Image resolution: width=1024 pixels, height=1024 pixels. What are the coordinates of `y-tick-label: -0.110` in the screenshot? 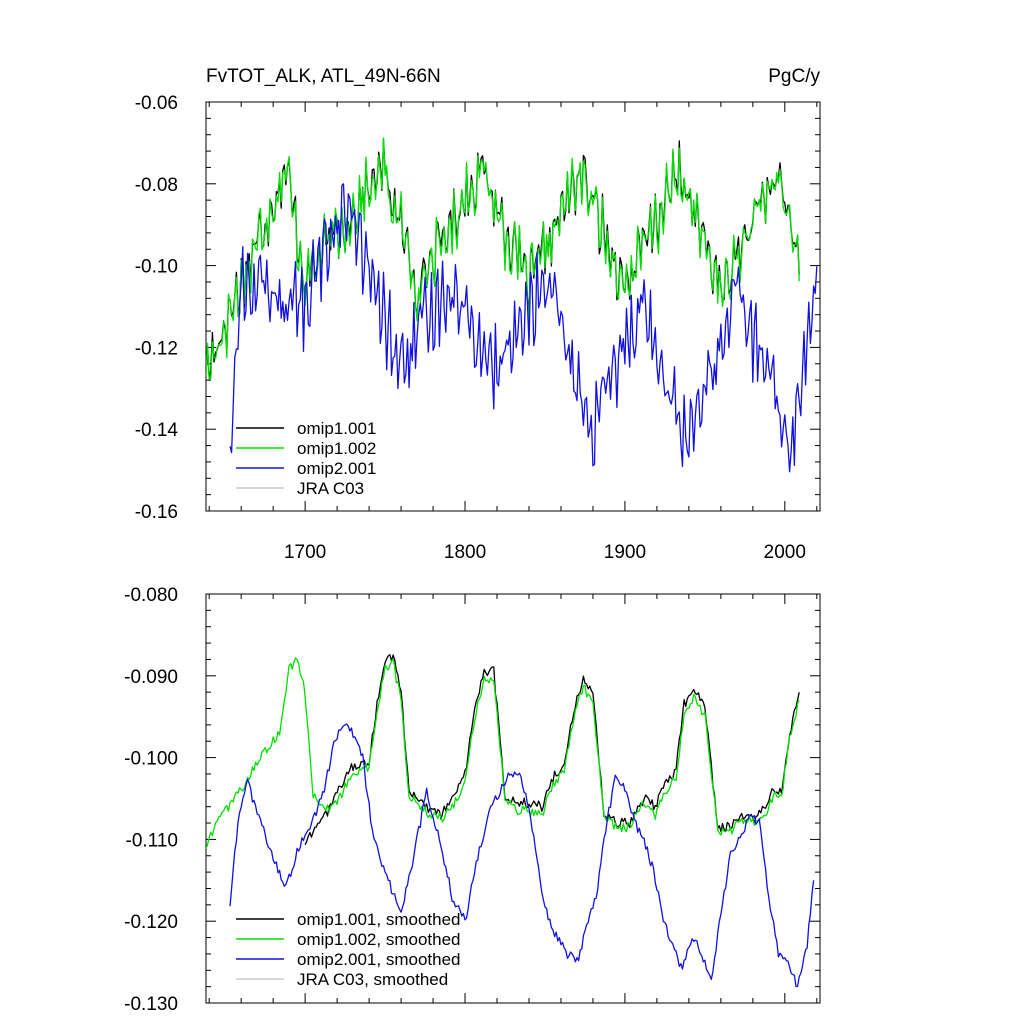 It's located at (152, 840).